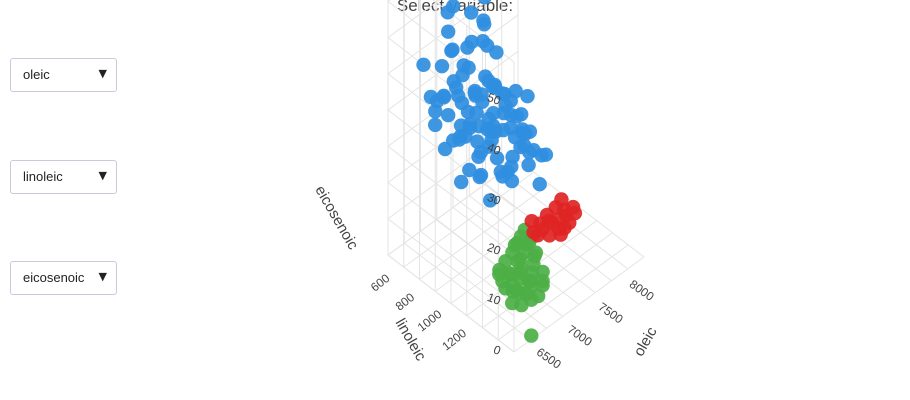 Image resolution: width=910 pixels, height=400 pixels. What do you see at coordinates (454, 340) in the screenshot?
I see `y-tick-label: 1200` at bounding box center [454, 340].